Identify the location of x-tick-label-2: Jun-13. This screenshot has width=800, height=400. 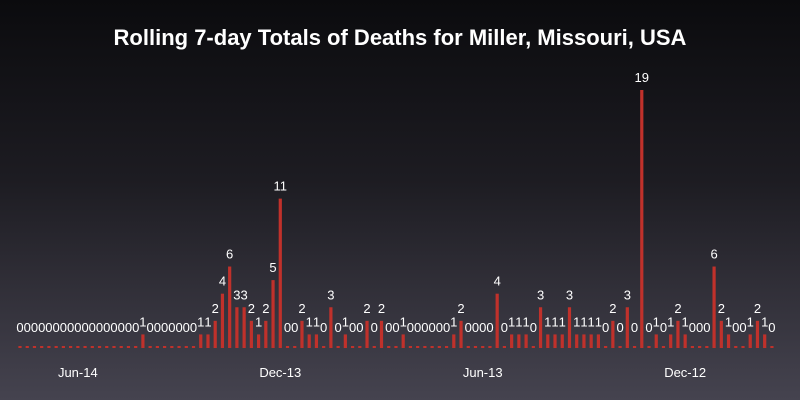
(483, 372).